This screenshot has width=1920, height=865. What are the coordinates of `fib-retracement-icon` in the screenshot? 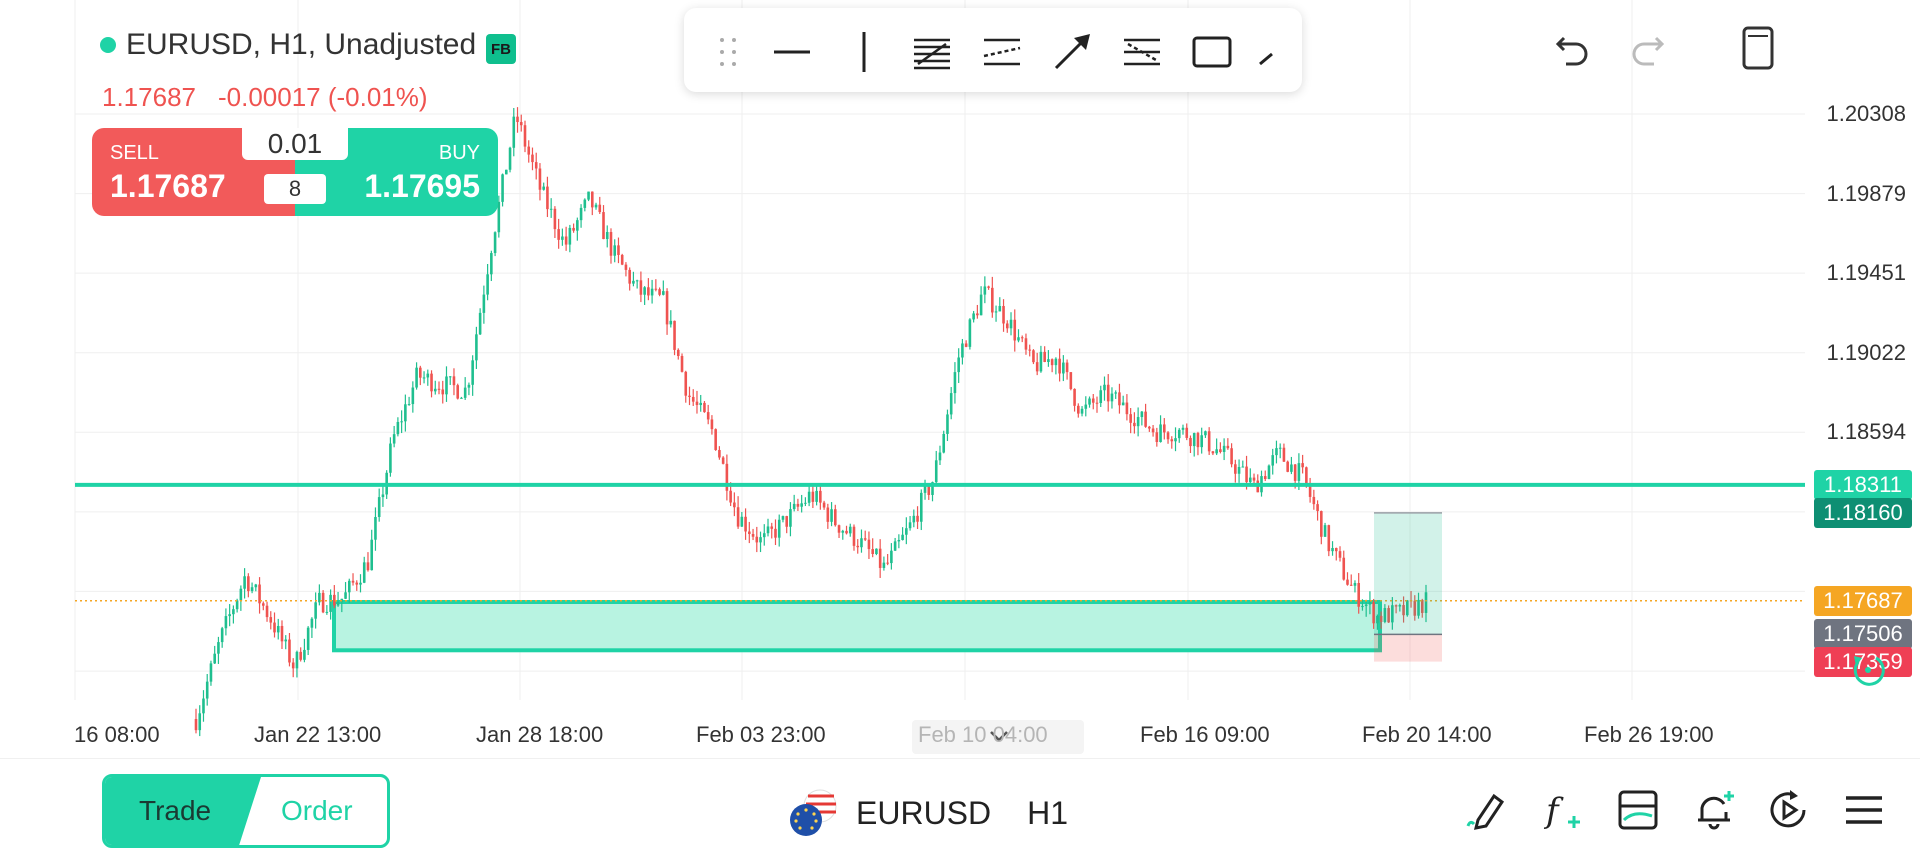 It's located at (932, 52).